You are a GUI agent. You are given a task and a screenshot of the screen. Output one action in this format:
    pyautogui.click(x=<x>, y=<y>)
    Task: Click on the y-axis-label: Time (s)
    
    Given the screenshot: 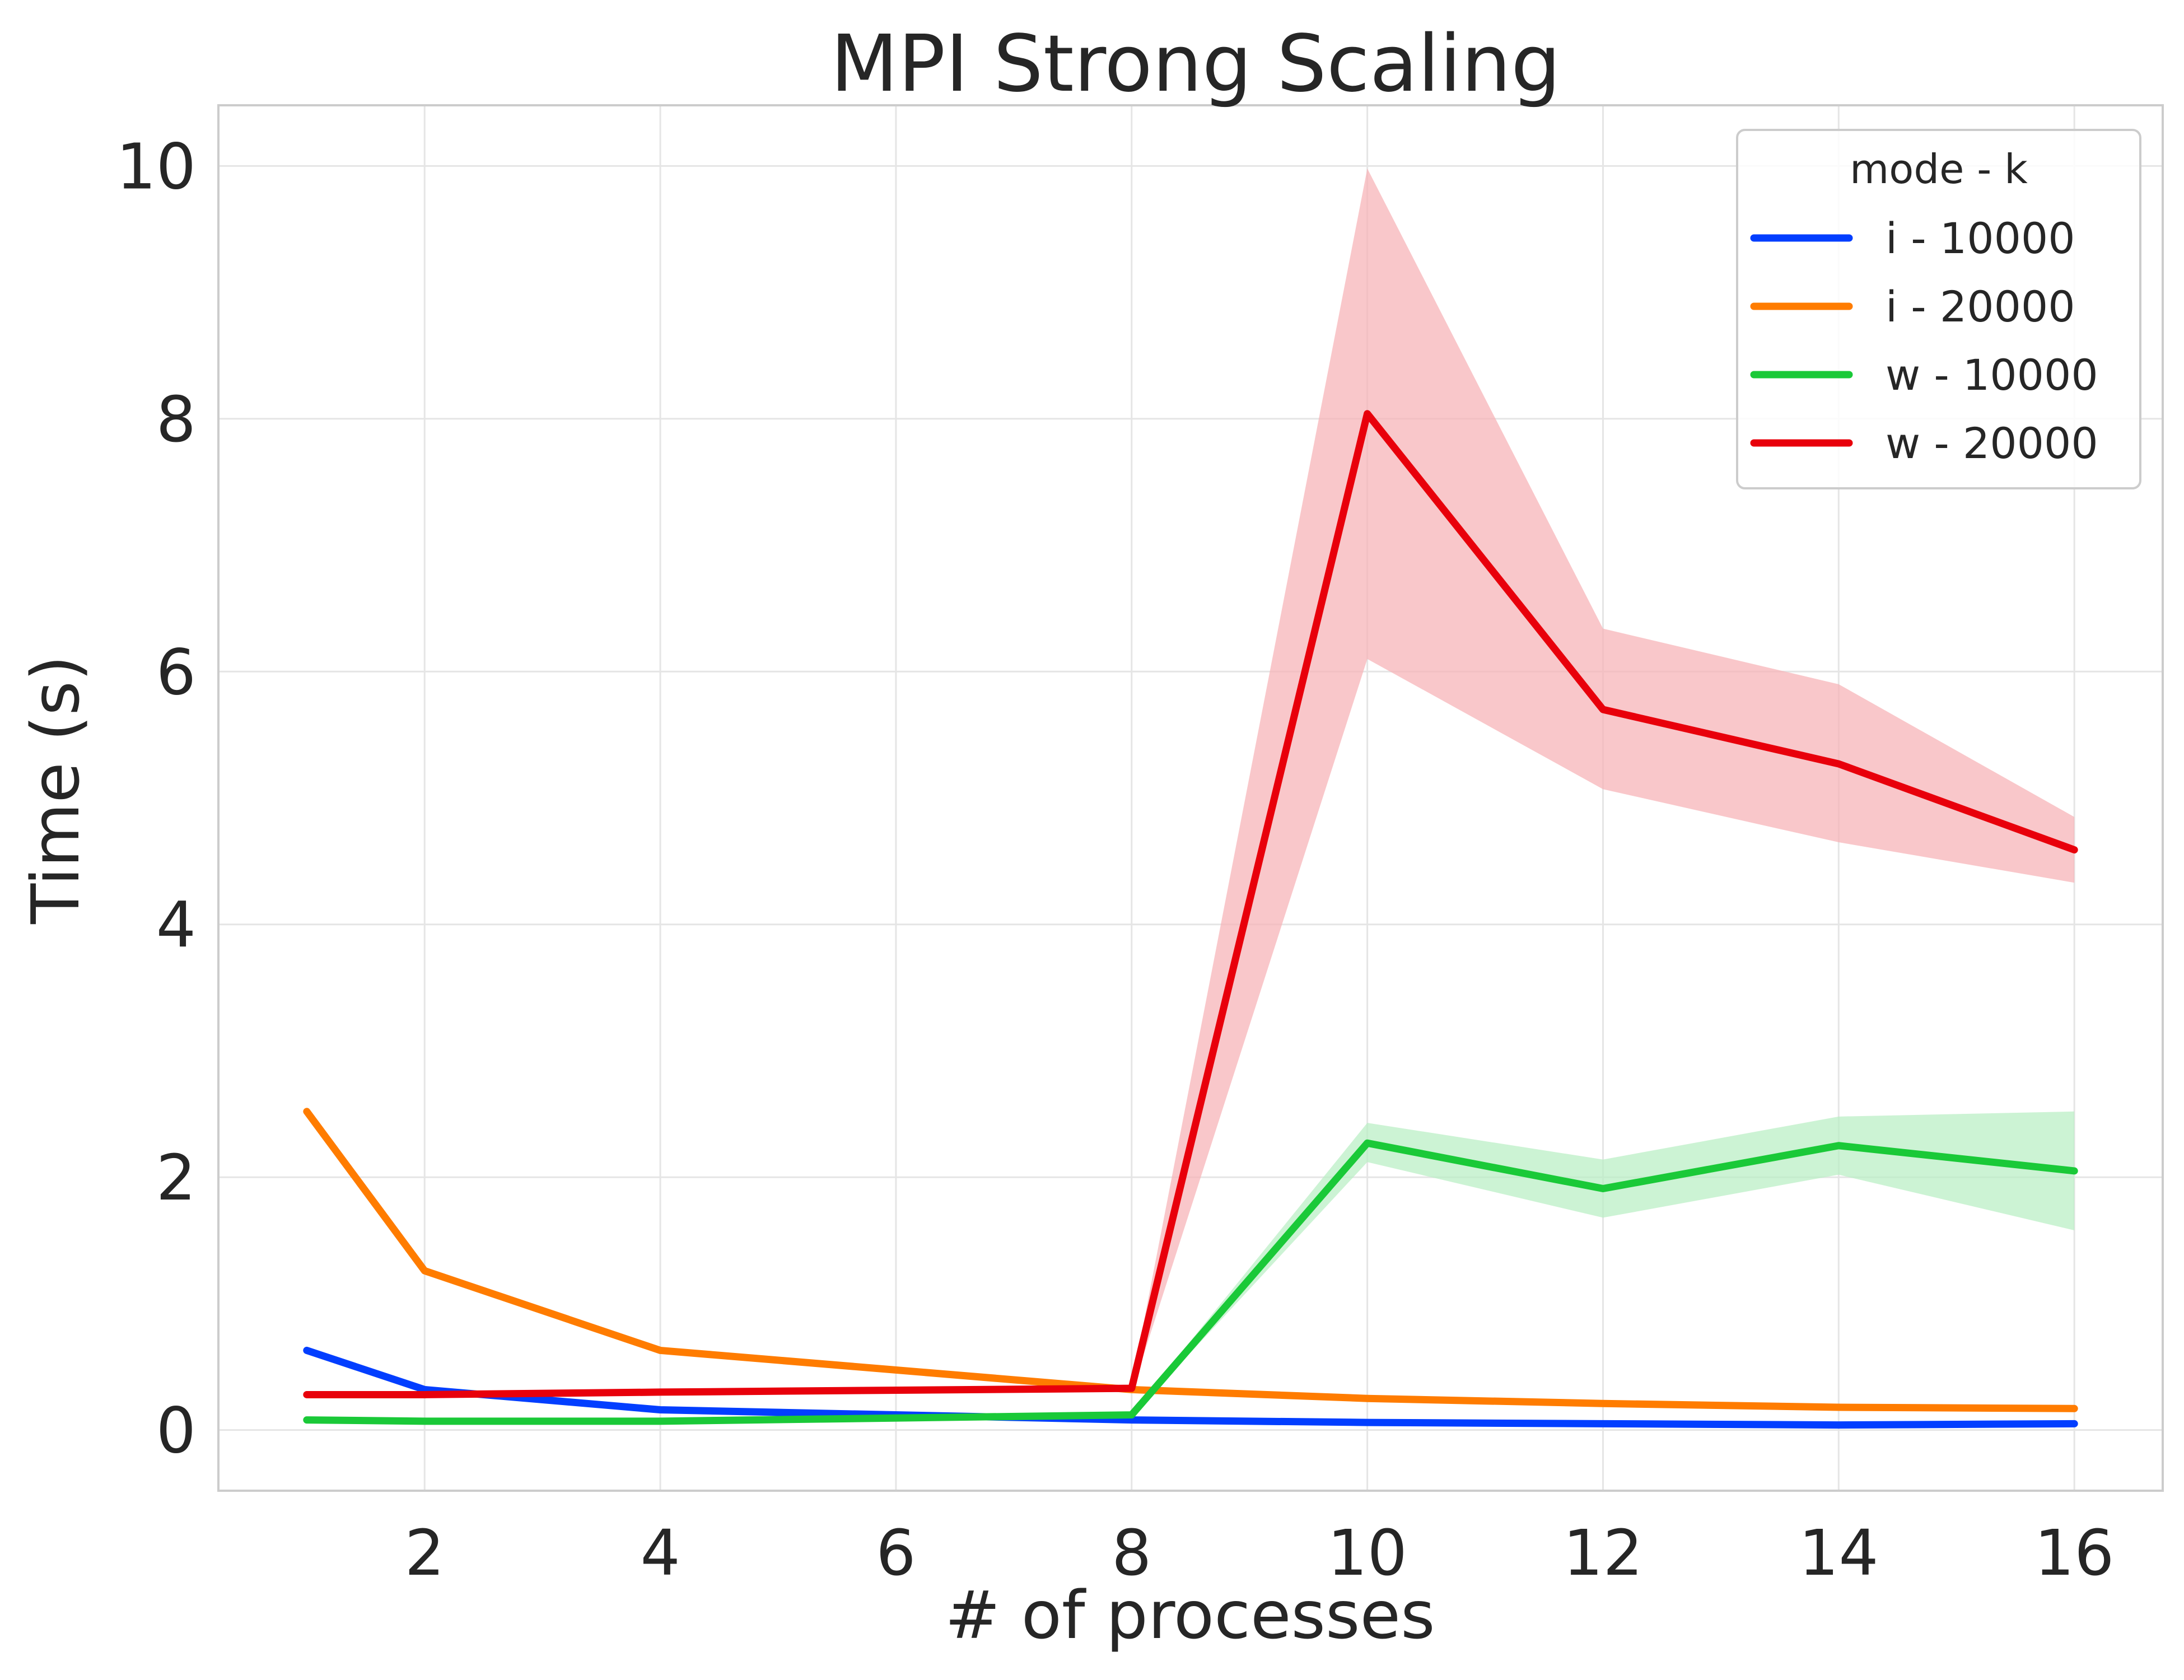 What is the action you would take?
    pyautogui.click(x=56, y=790)
    